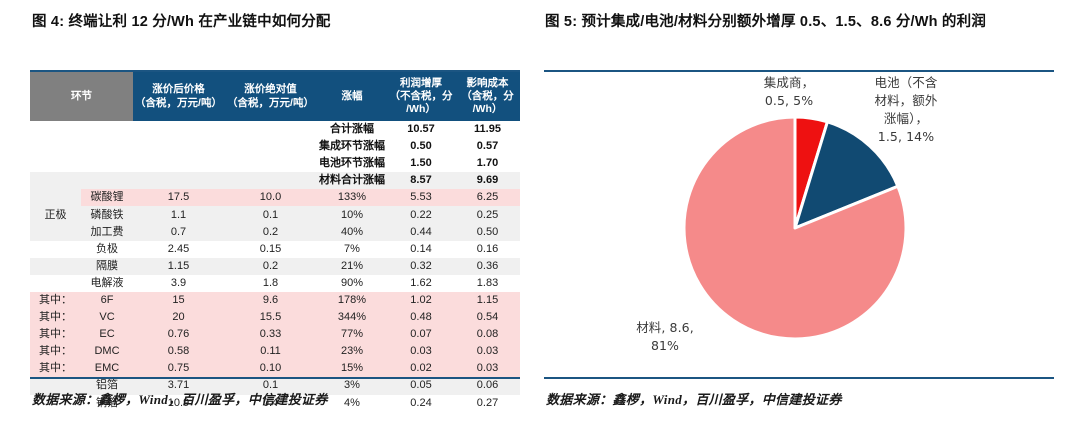 Image resolution: width=1080 pixels, height=424 pixels. I want to click on pie-label-battery-line3: 涨幅），, so click(906, 119).